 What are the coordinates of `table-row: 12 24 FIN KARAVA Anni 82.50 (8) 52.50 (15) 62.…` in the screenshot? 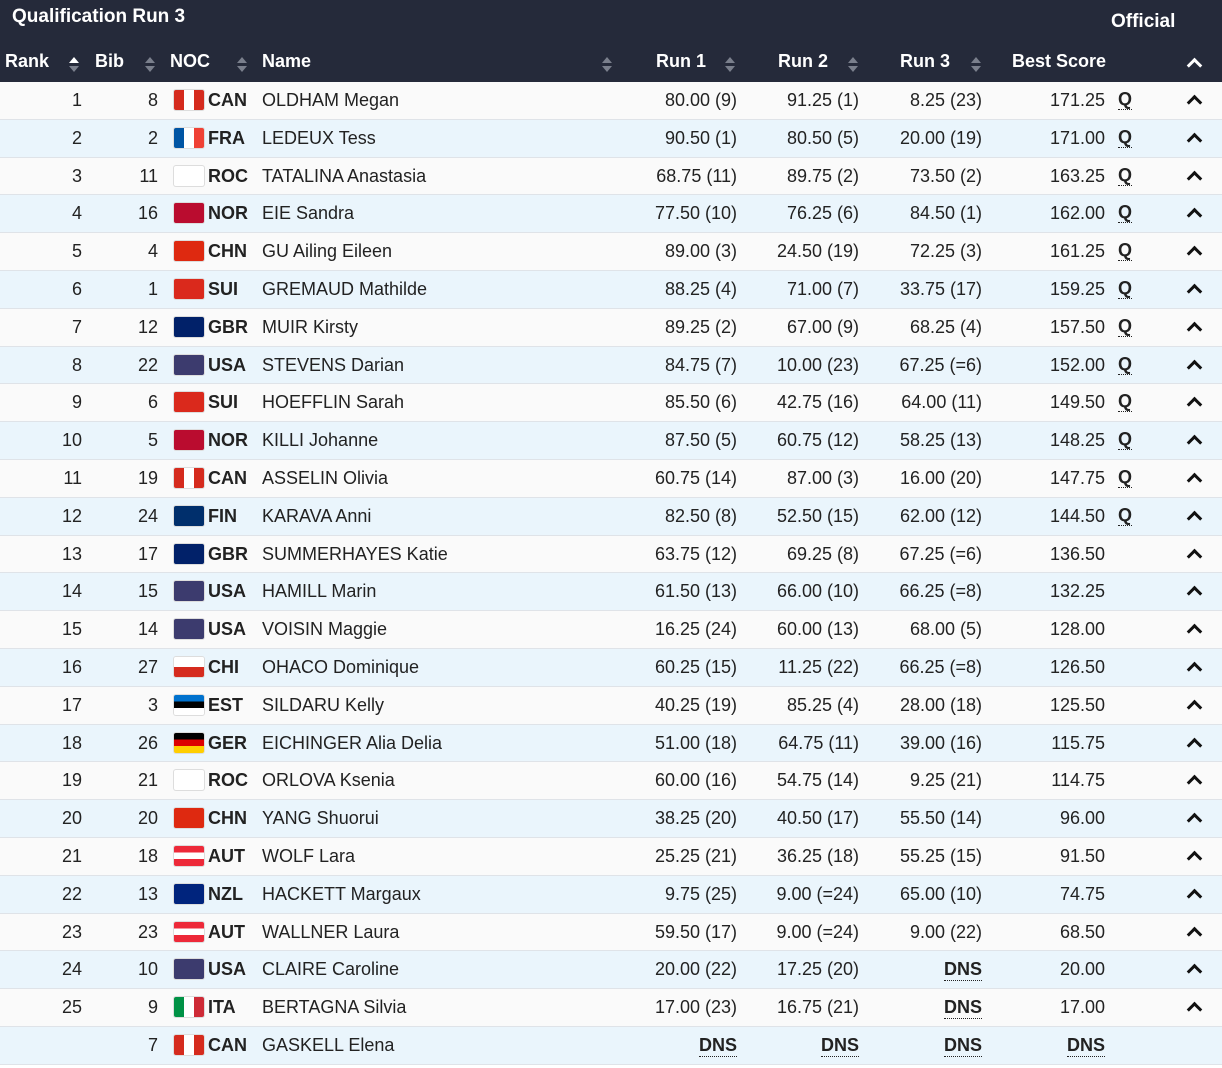 It's located at (611, 516).